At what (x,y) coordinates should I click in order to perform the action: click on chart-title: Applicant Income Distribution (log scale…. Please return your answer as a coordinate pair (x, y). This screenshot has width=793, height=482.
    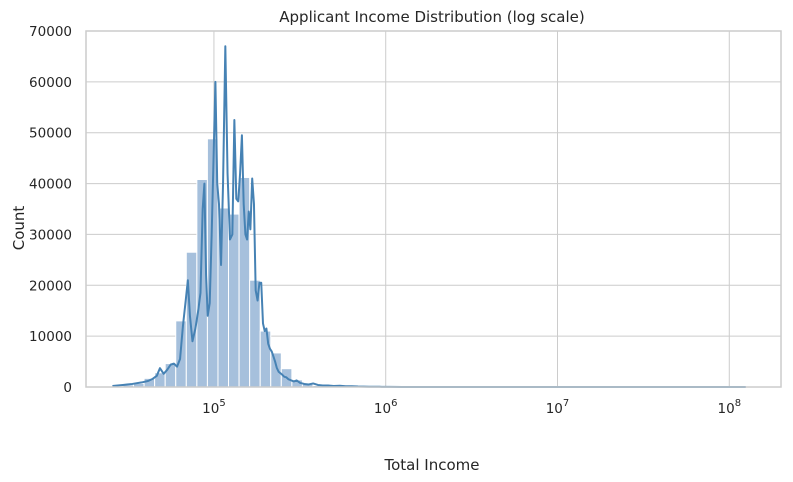
    Looking at the image, I should click on (431, 17).